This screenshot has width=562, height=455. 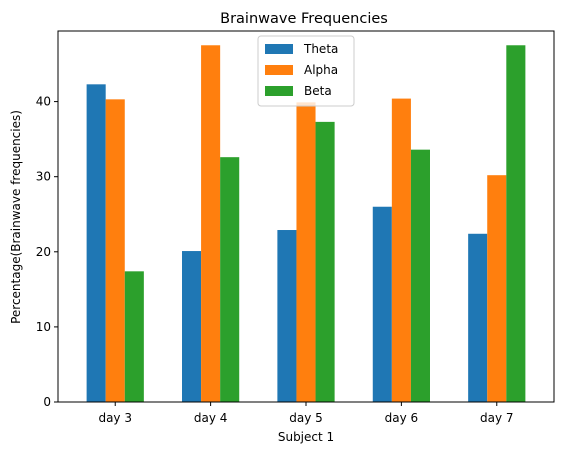 I want to click on y-tick-label: 20, so click(x=43, y=252).